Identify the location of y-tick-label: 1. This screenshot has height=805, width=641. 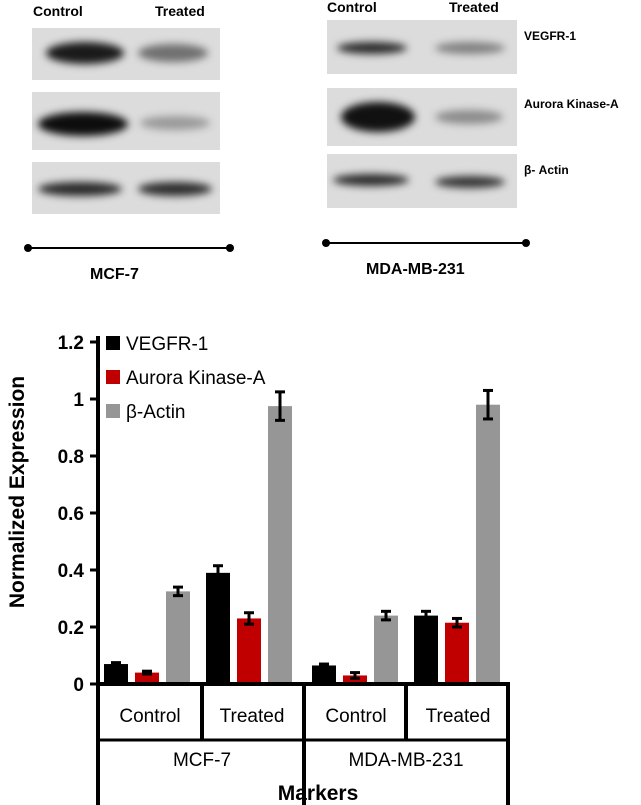
(78, 400).